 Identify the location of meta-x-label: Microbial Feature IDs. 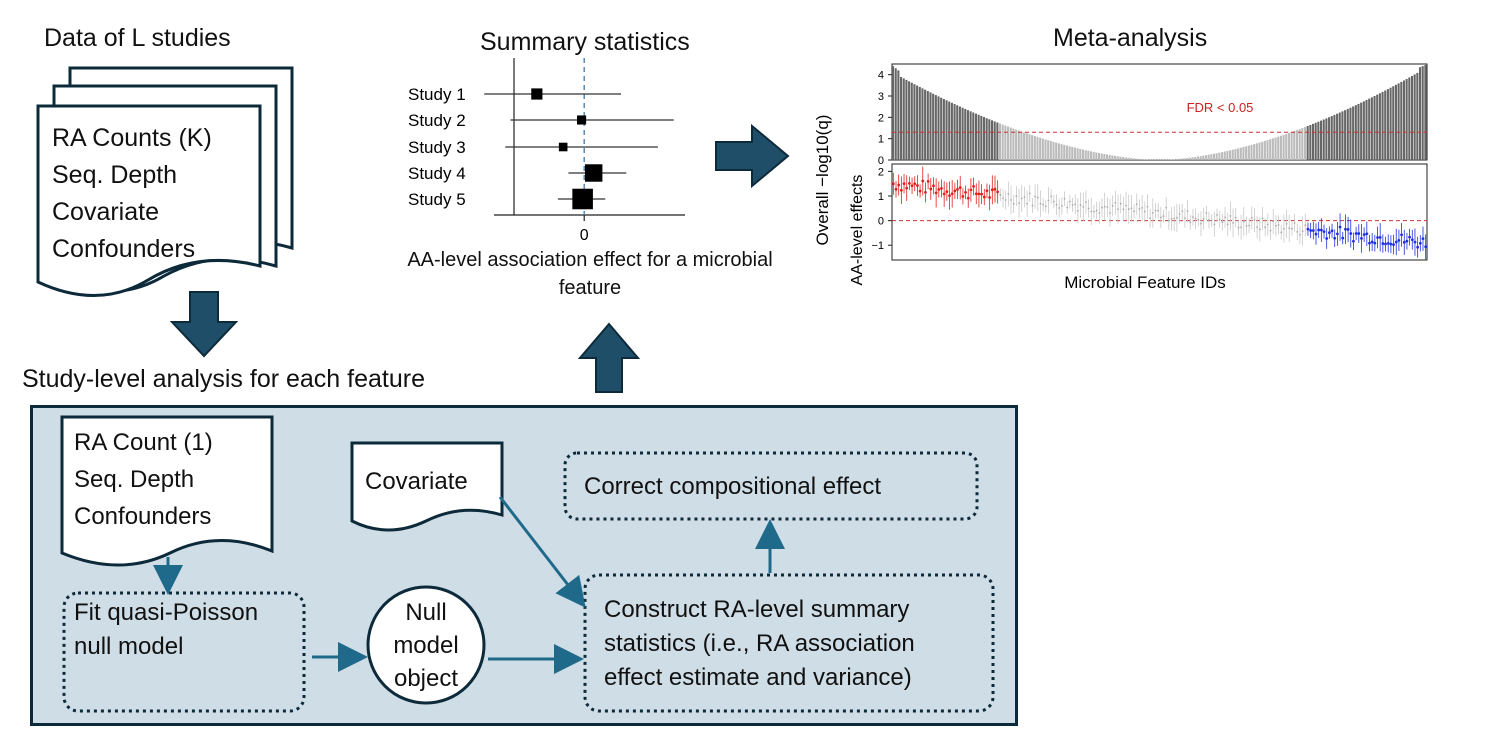
(1145, 282).